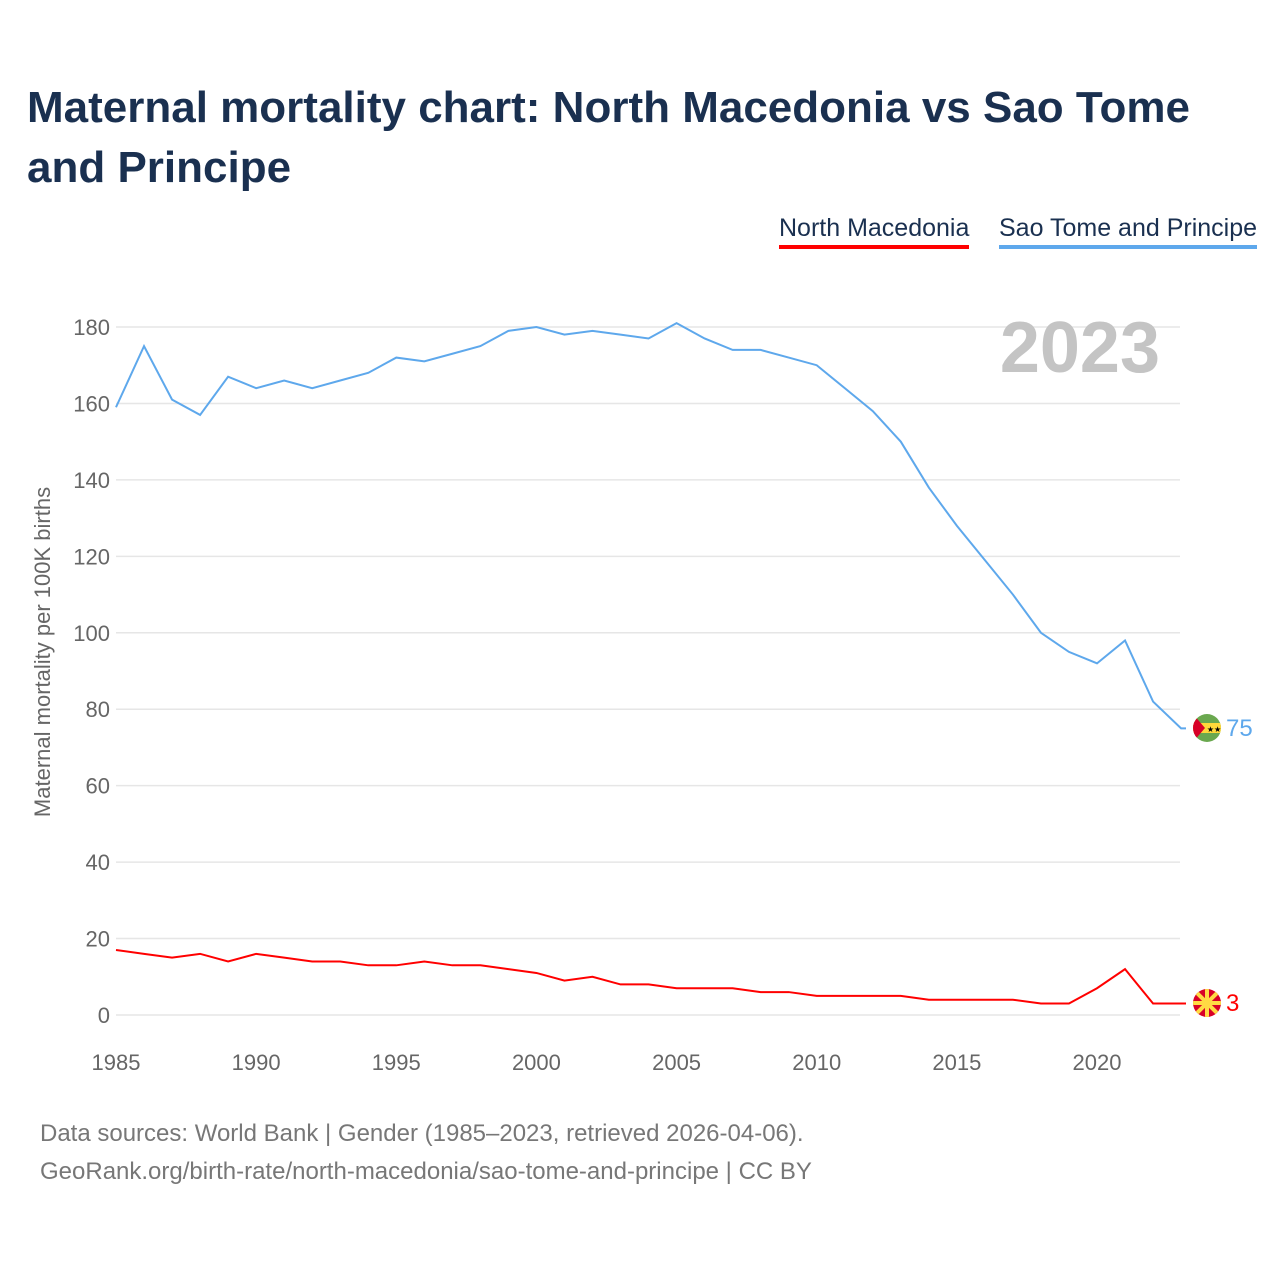 This screenshot has width=1280, height=1280. Describe the element at coordinates (536, 1062) in the screenshot. I see `x-tick-label: 2000` at that location.